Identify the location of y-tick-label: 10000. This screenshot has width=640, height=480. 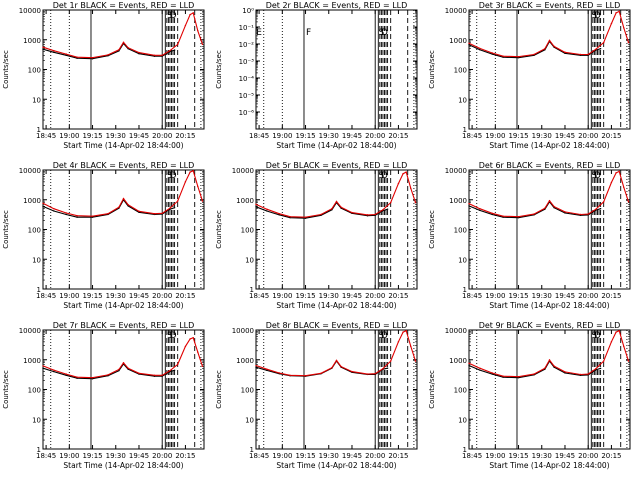
(456, 171).